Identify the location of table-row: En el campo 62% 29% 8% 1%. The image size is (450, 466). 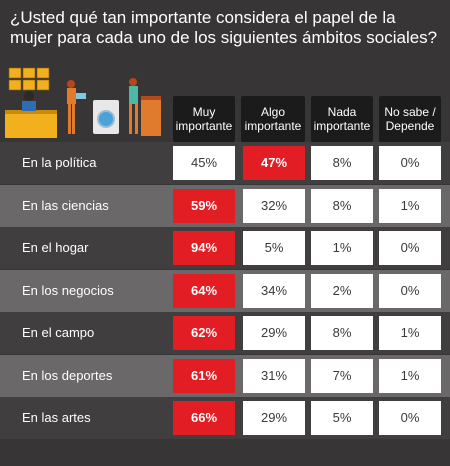
(225, 333).